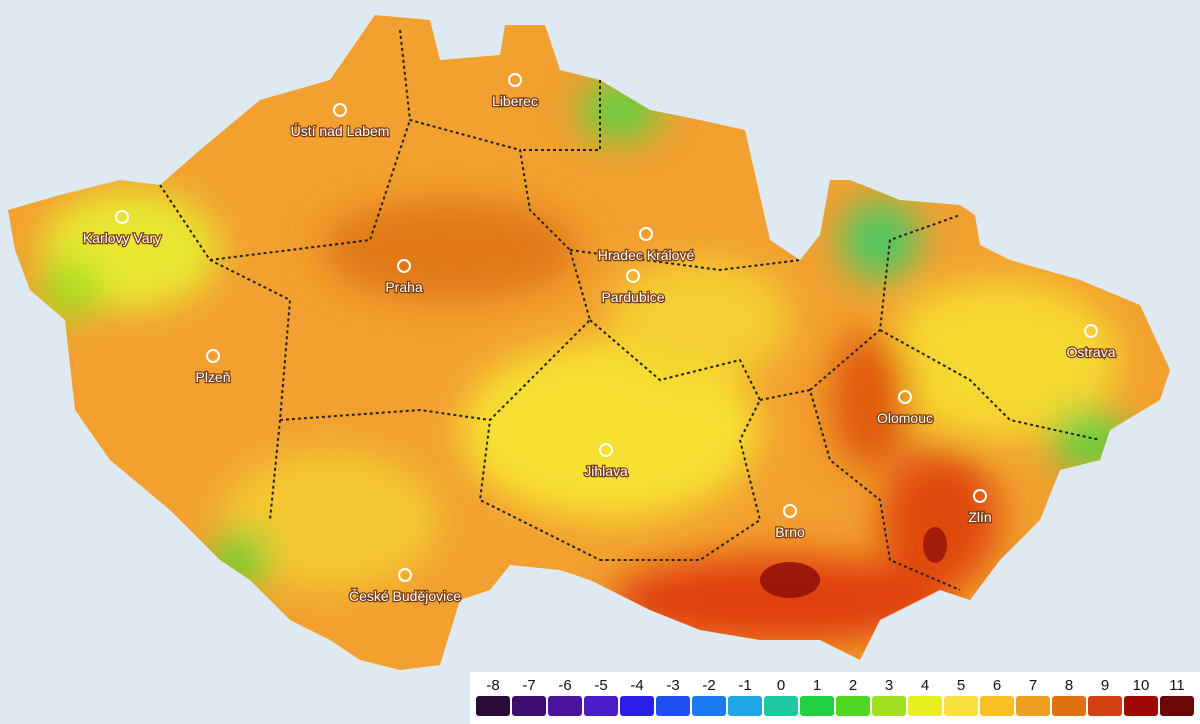  Describe the element at coordinates (905, 418) in the screenshot. I see `city-label: Olomouc` at that location.